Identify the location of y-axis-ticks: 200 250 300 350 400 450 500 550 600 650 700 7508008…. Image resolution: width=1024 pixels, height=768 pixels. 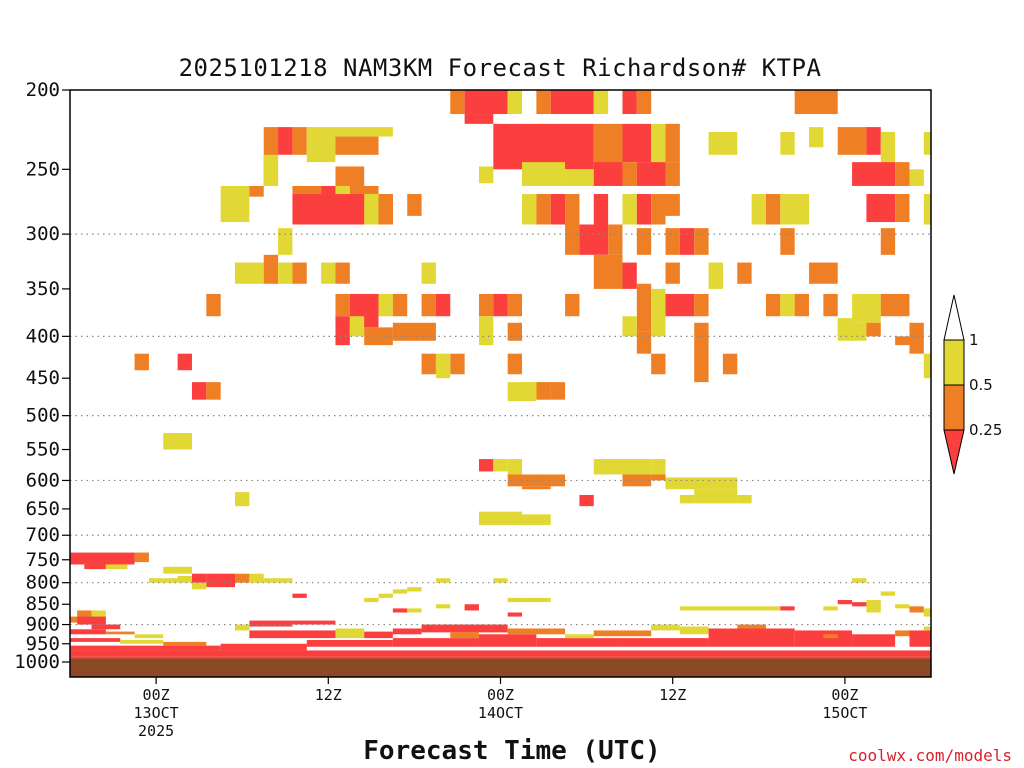
(42, 376).